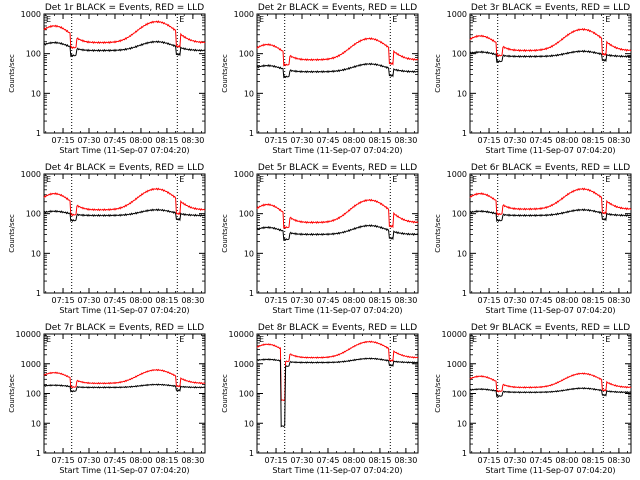  What do you see at coordinates (140, 460) in the screenshot?
I see `x-tick-label: 08:00` at bounding box center [140, 460].